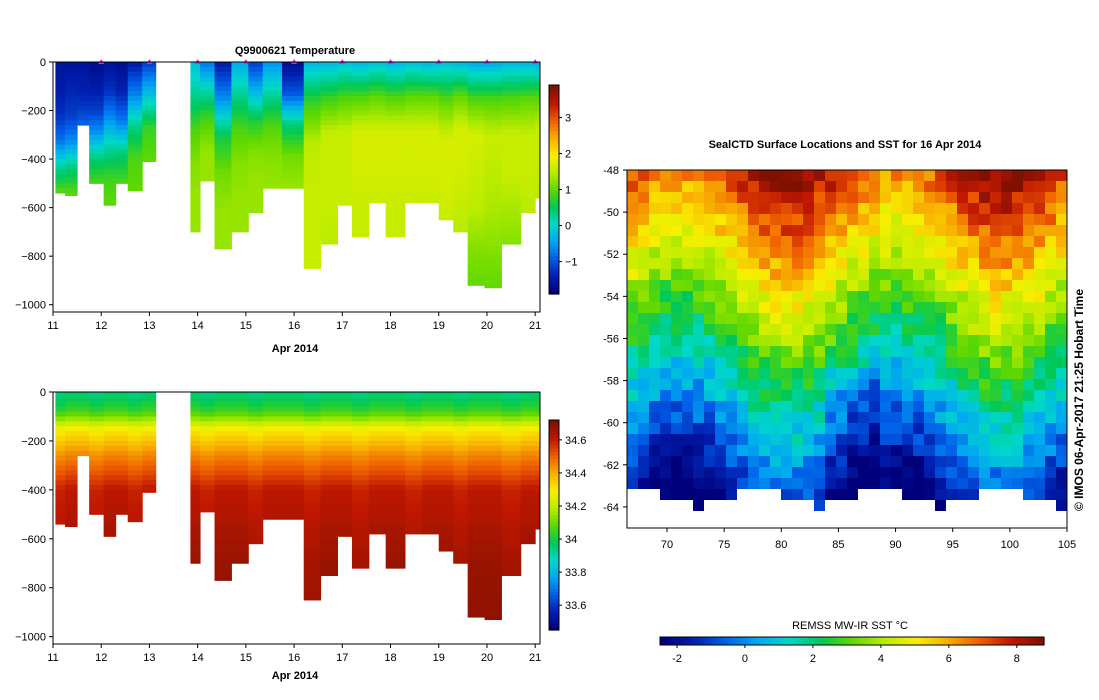 This screenshot has height=700, width=1099. I want to click on x-tick-label: 12, so click(101, 326).